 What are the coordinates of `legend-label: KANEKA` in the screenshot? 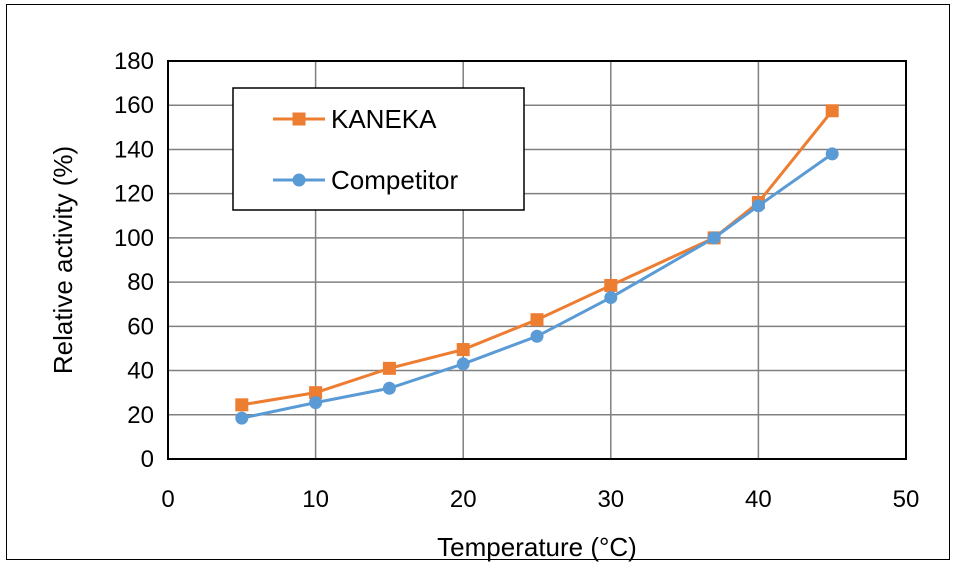 It's located at (384, 119).